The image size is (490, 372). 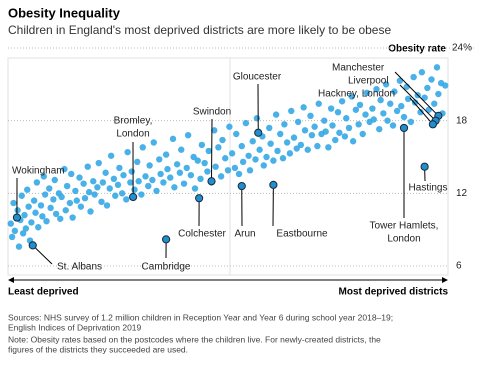 What do you see at coordinates (356, 94) in the screenshot?
I see `annotation: Hackney, London` at bounding box center [356, 94].